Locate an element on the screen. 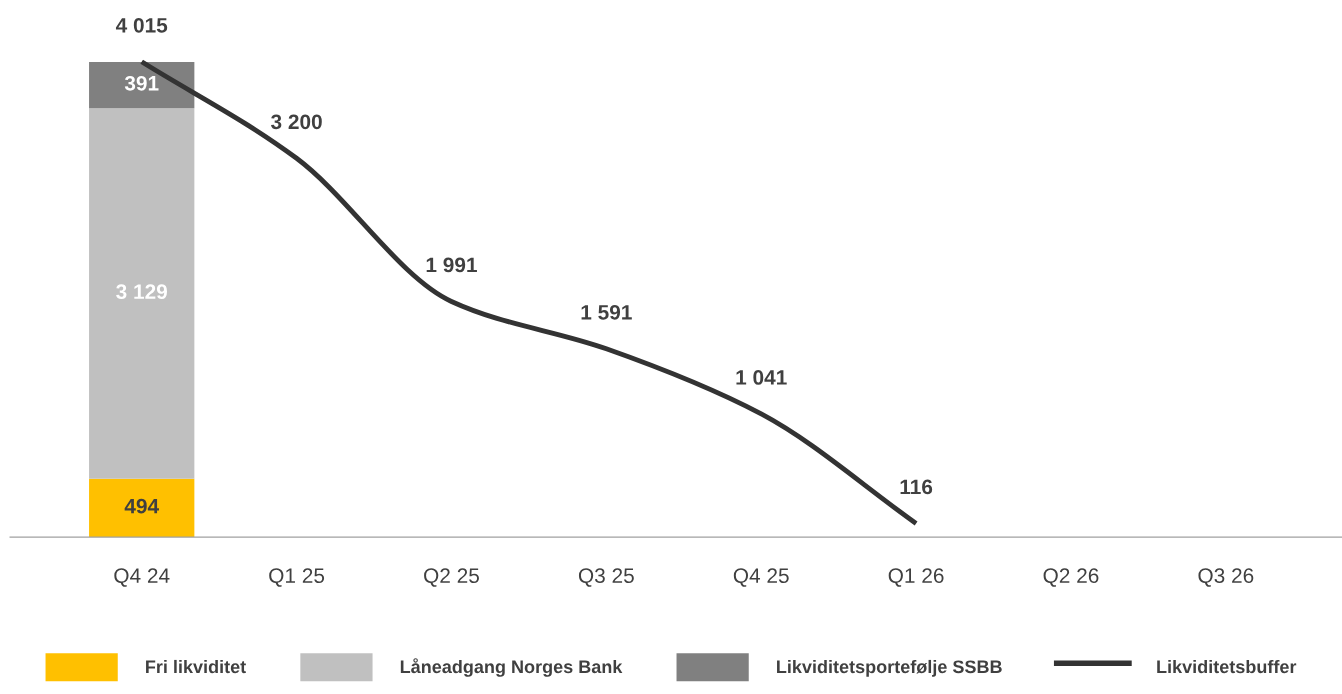 This screenshot has width=1342, height=694. data-label: 391 is located at coordinates (141, 83).